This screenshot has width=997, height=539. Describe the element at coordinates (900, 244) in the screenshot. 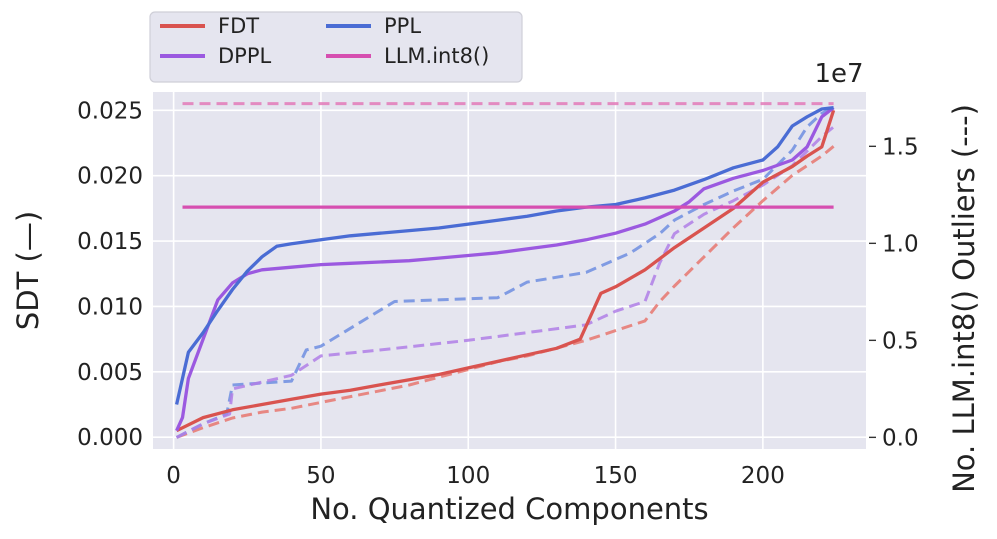

I see `y2-tick-label: 1.0` at that location.